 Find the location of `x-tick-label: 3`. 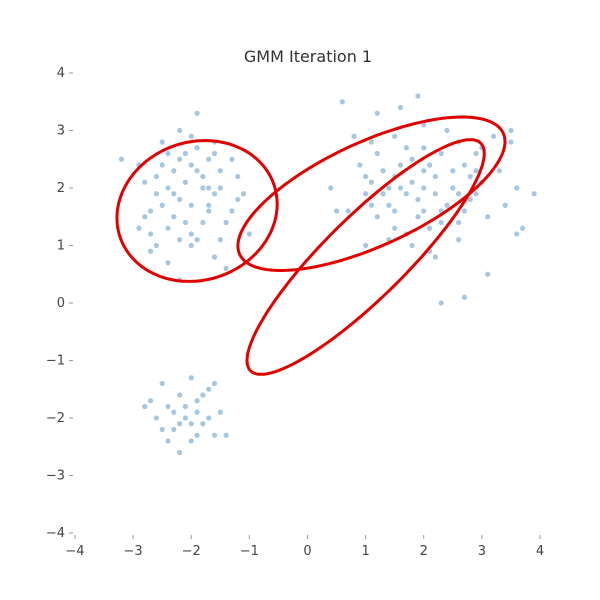

x-tick-label: 3 is located at coordinates (482, 551).